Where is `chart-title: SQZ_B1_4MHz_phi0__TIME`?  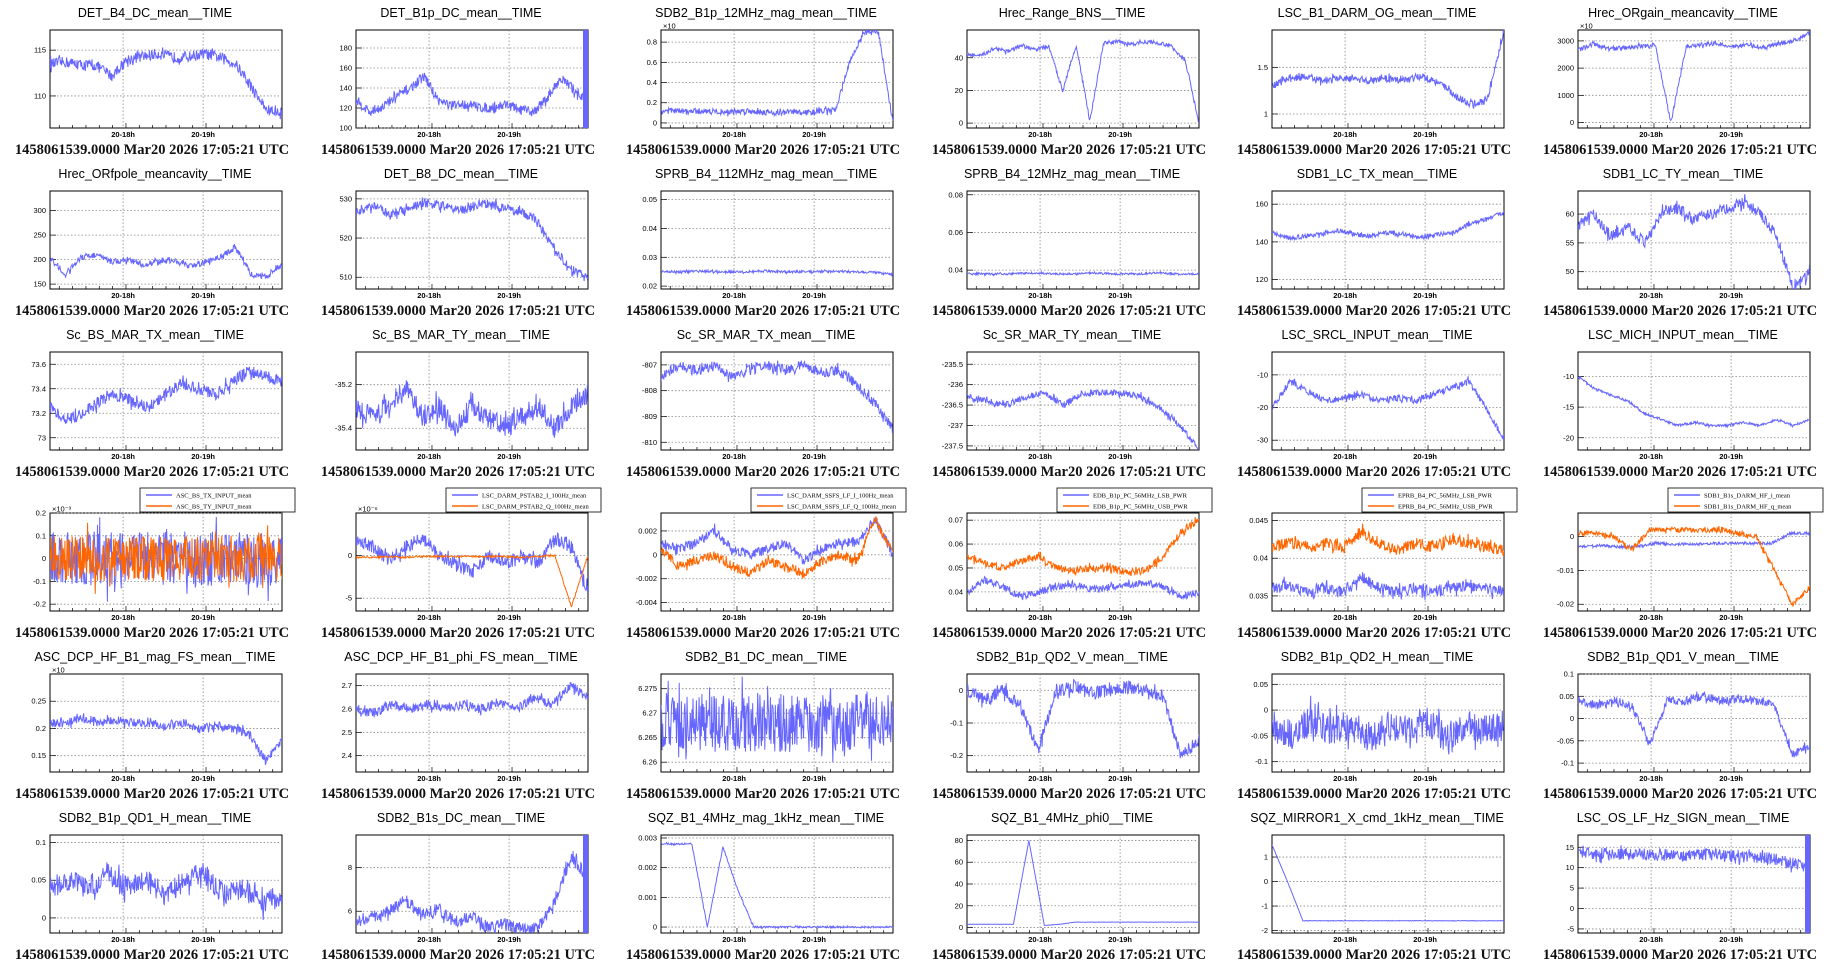
chart-title: SQZ_B1_4MHz_phi0__TIME is located at coordinates (1072, 818).